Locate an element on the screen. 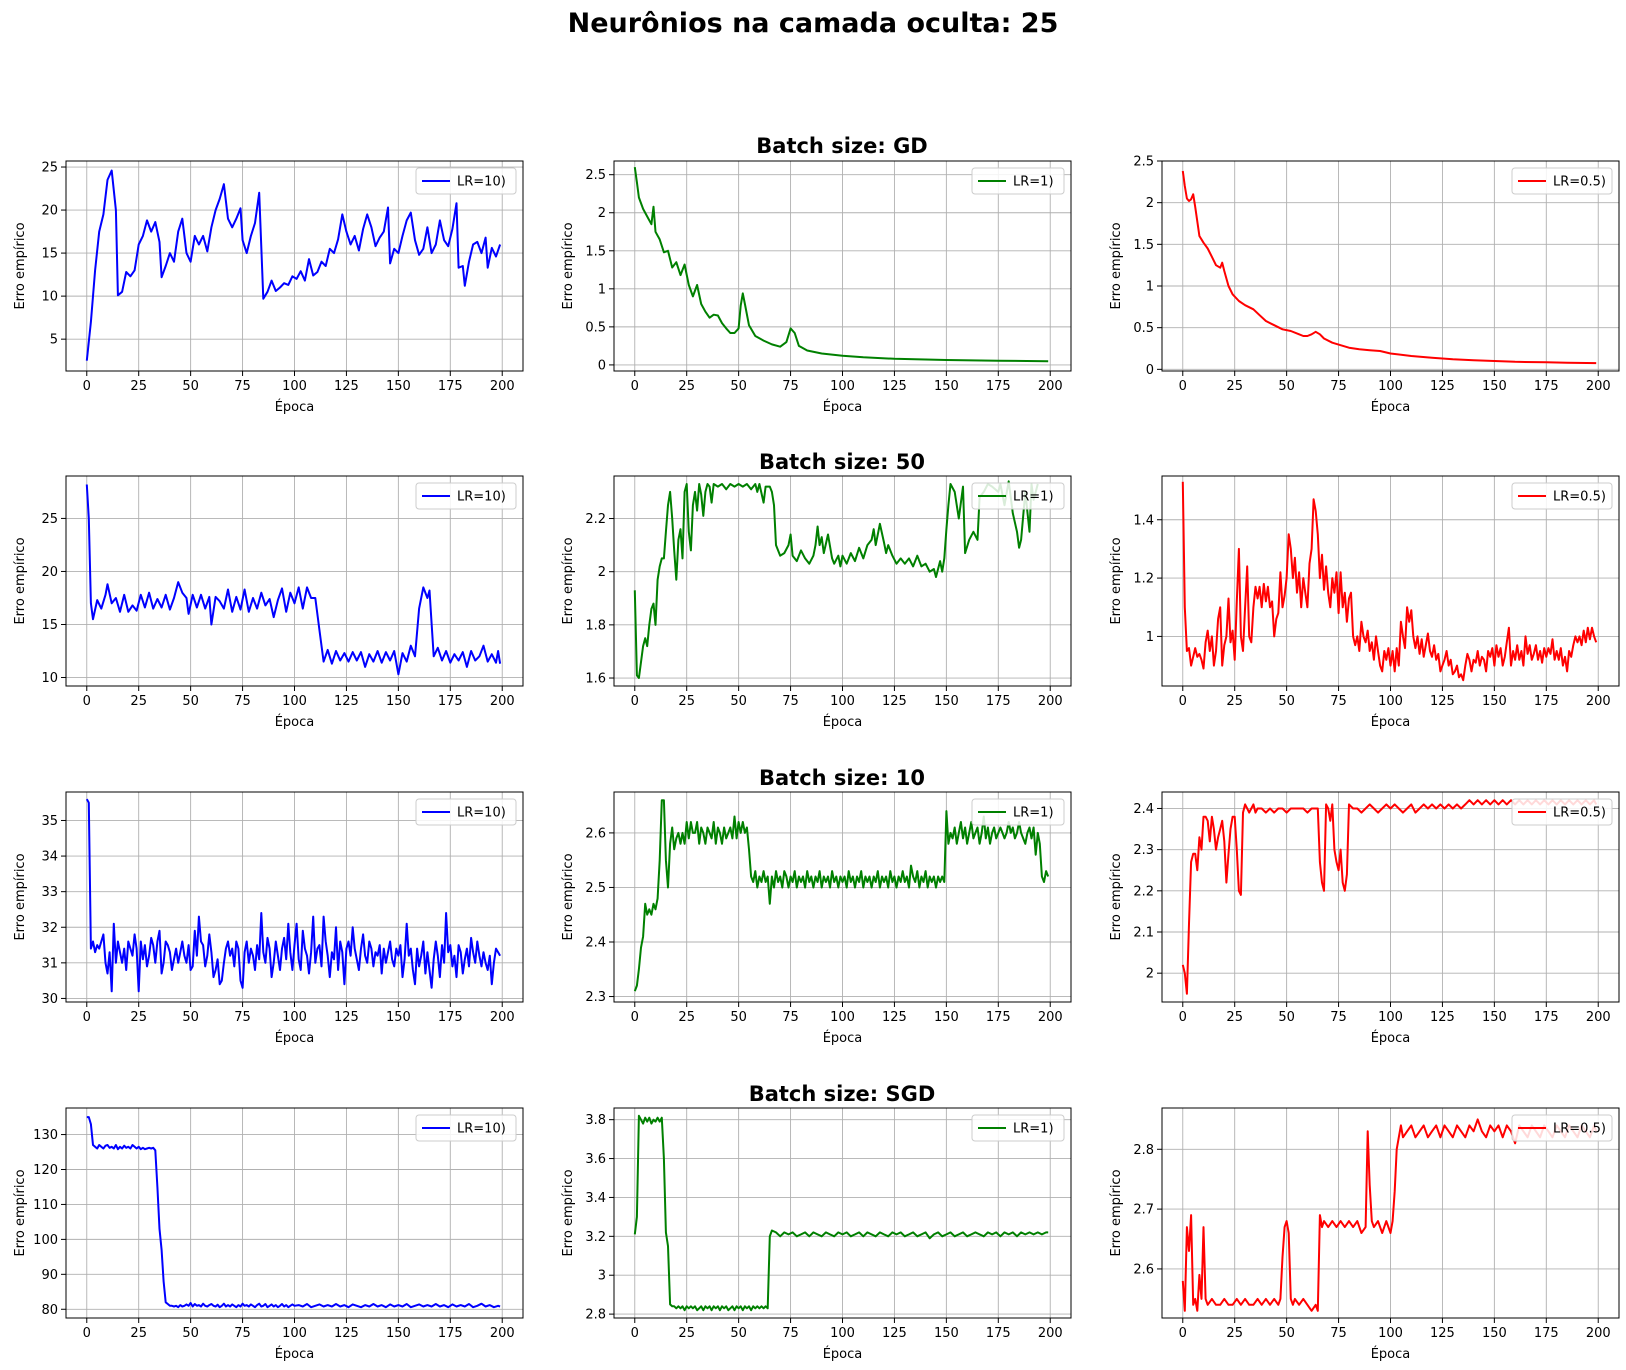  y-tick-label: 1.2 is located at coordinates (1143, 579).